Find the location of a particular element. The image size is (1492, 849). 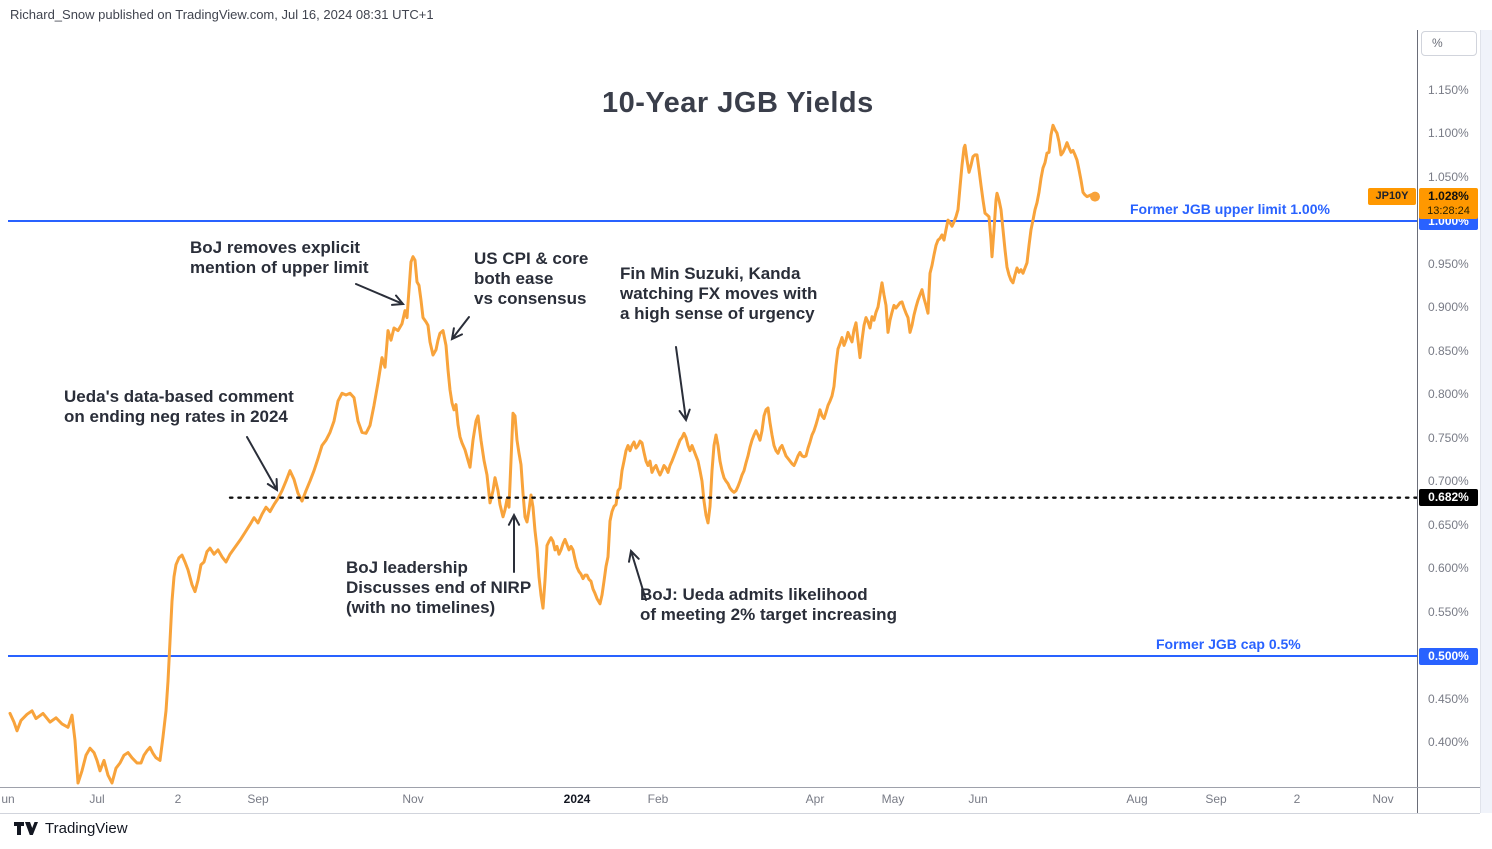

time-scale-tick: 2024 is located at coordinates (577, 799).